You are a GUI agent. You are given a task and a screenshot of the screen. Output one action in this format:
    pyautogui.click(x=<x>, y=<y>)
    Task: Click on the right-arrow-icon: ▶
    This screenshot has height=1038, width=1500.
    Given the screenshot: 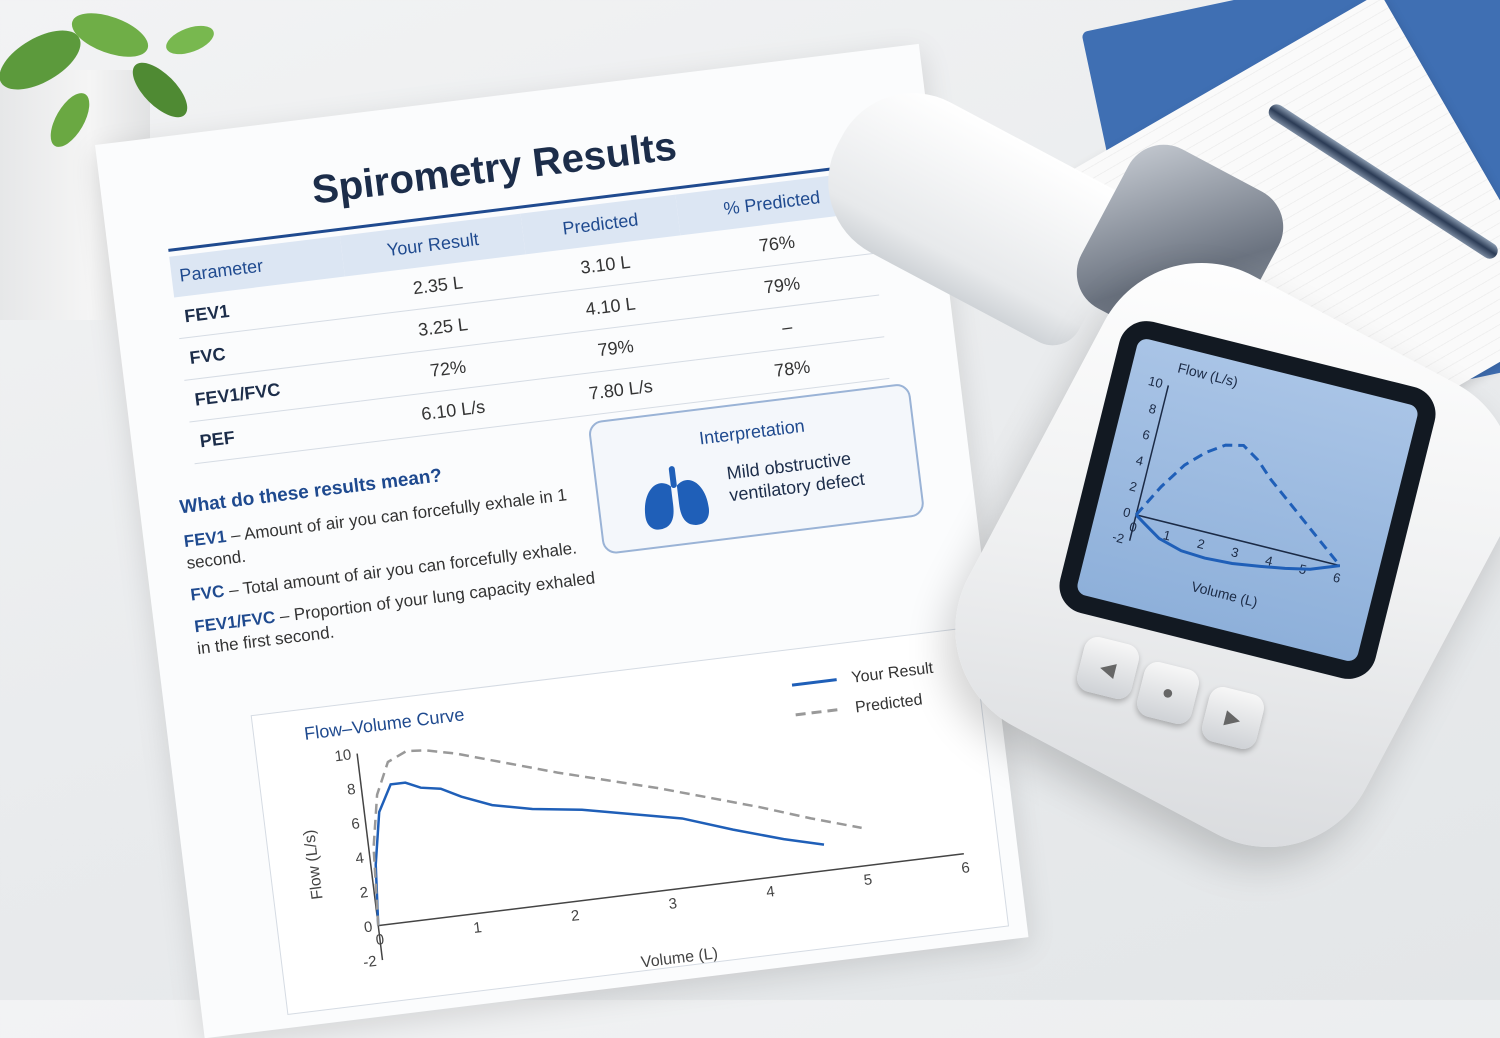 What is the action you would take?
    pyautogui.click(x=1232, y=718)
    